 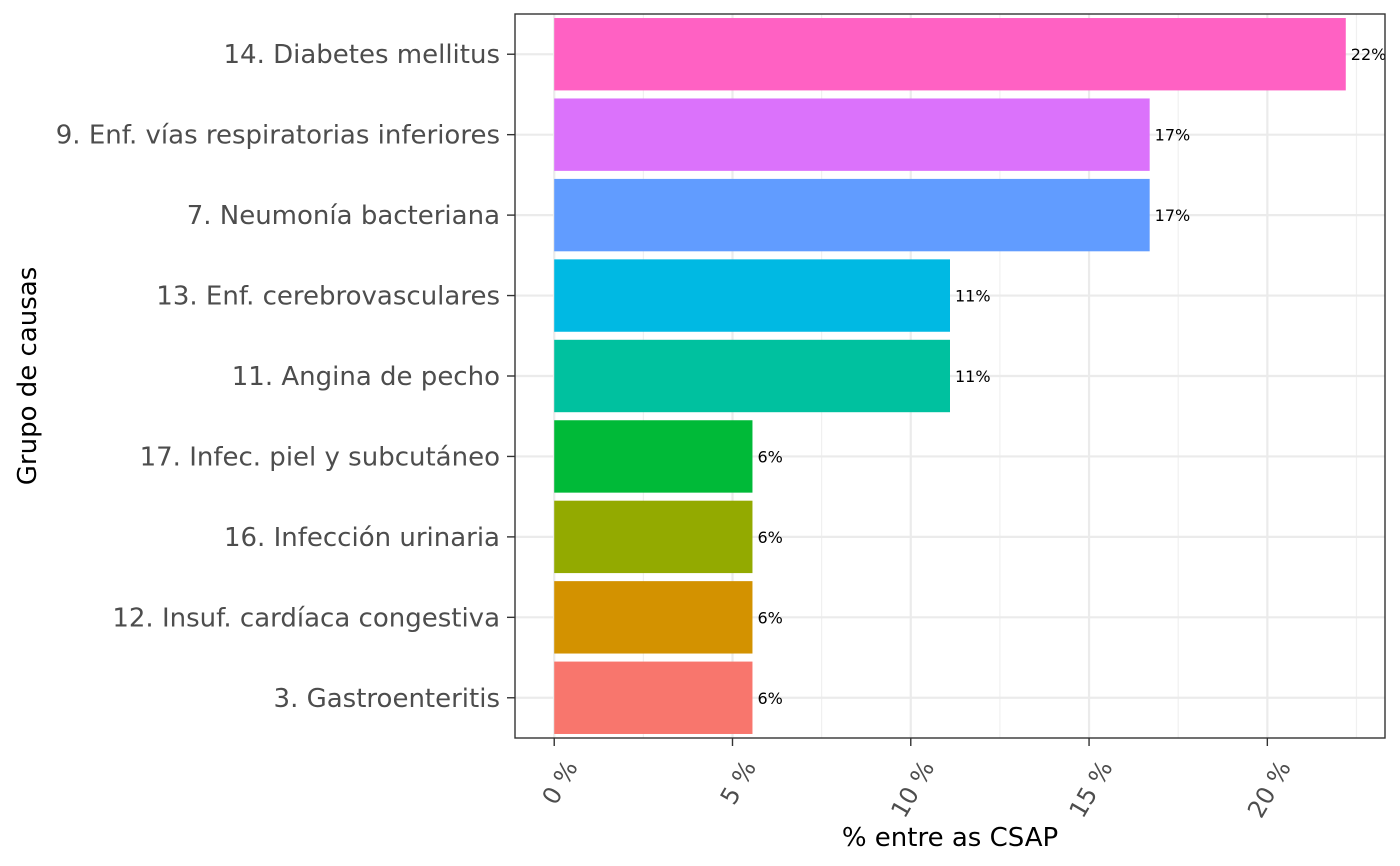 I want to click on y-axis-title: Grupo de causas, so click(x=28, y=376).